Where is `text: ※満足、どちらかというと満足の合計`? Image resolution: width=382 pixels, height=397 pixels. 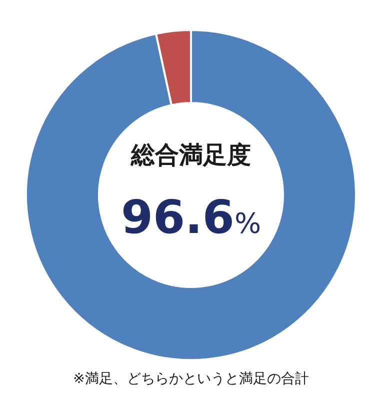
text: ※満足、どちらかというと満足の合計 is located at coordinates (191, 379).